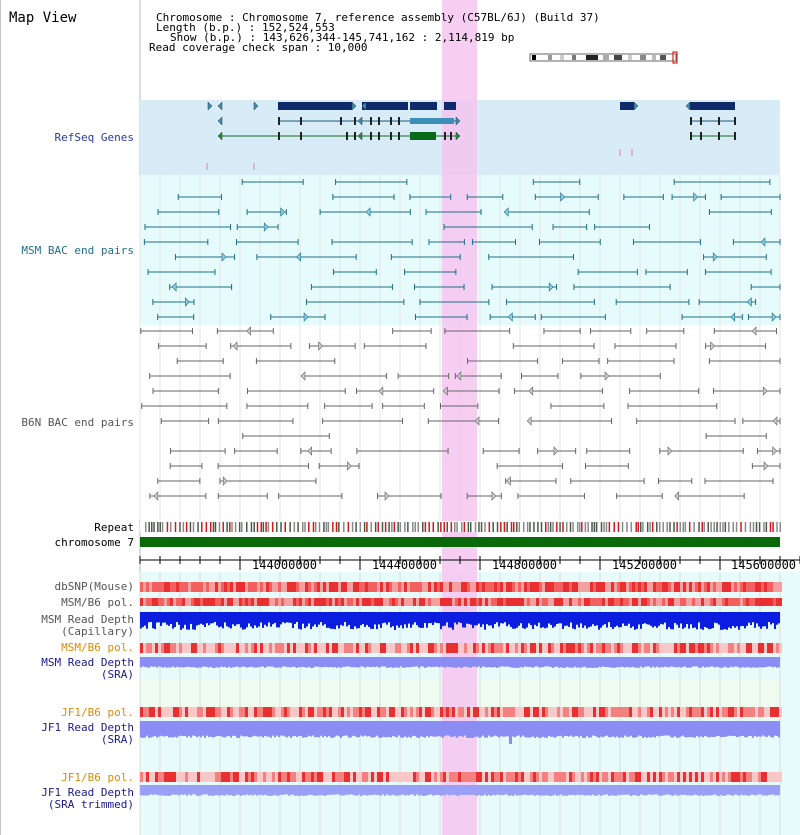 The height and width of the screenshot is (835, 800). Describe the element at coordinates (77, 422) in the screenshot. I see `track-label-b6n-bac: B6N BAC end pairs` at that location.